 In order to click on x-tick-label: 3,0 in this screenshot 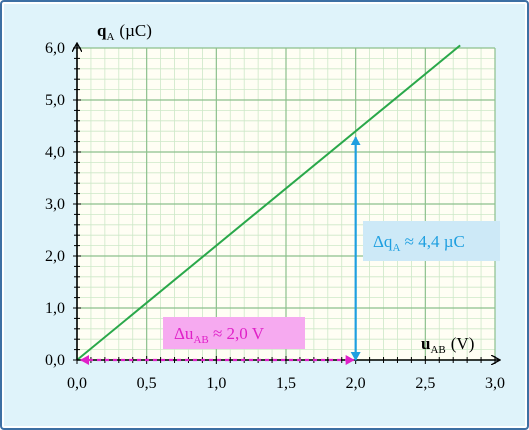, I will do `click(495, 383)`.